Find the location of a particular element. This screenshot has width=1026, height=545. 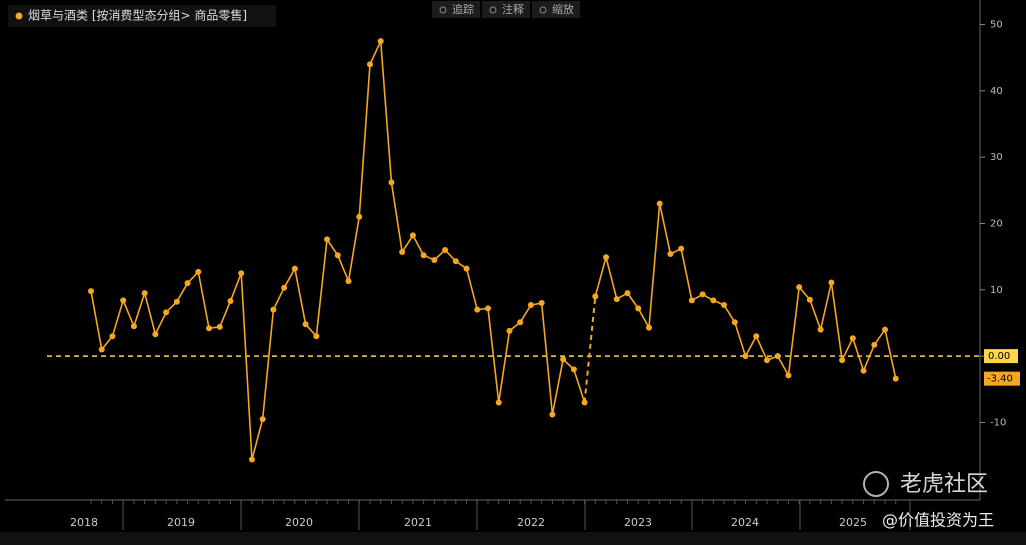

x-group-label: 2019 is located at coordinates (181, 522).